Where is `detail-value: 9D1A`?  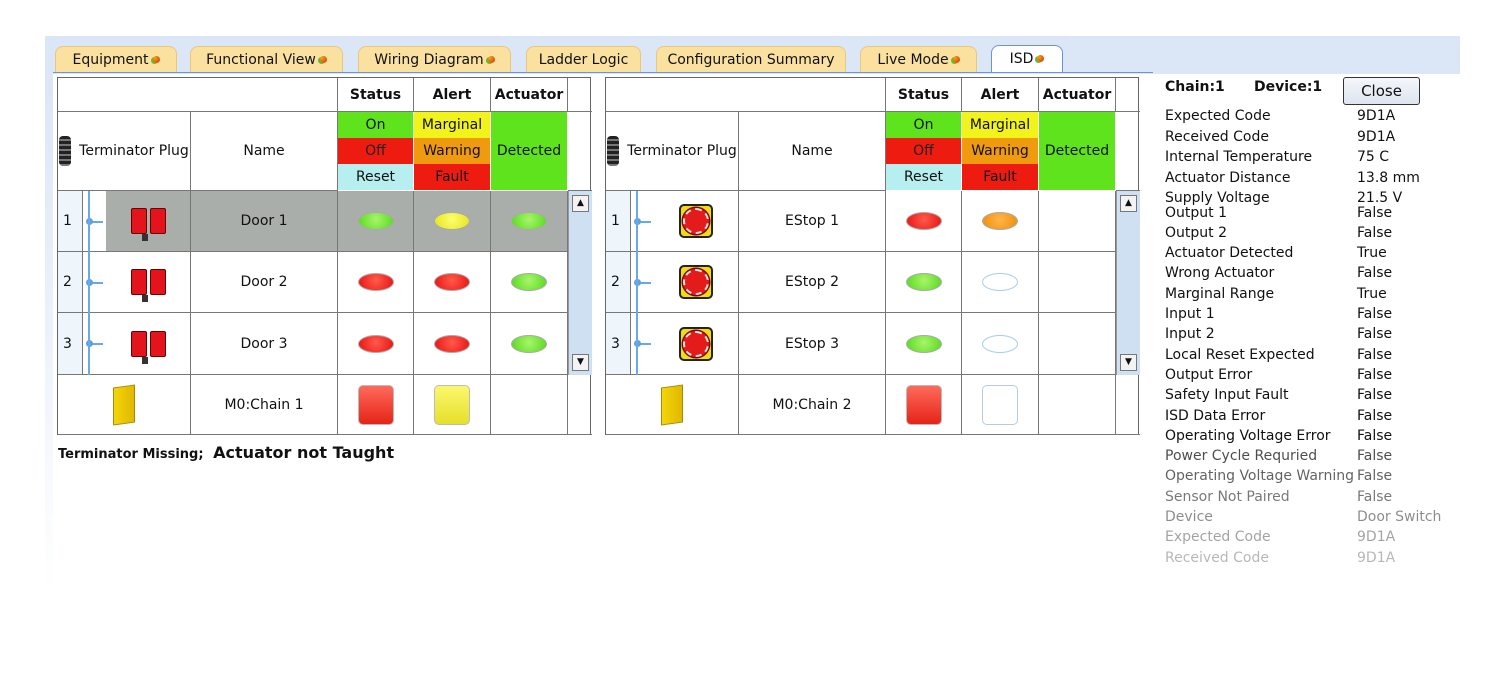 detail-value: 9D1A is located at coordinates (1376, 136).